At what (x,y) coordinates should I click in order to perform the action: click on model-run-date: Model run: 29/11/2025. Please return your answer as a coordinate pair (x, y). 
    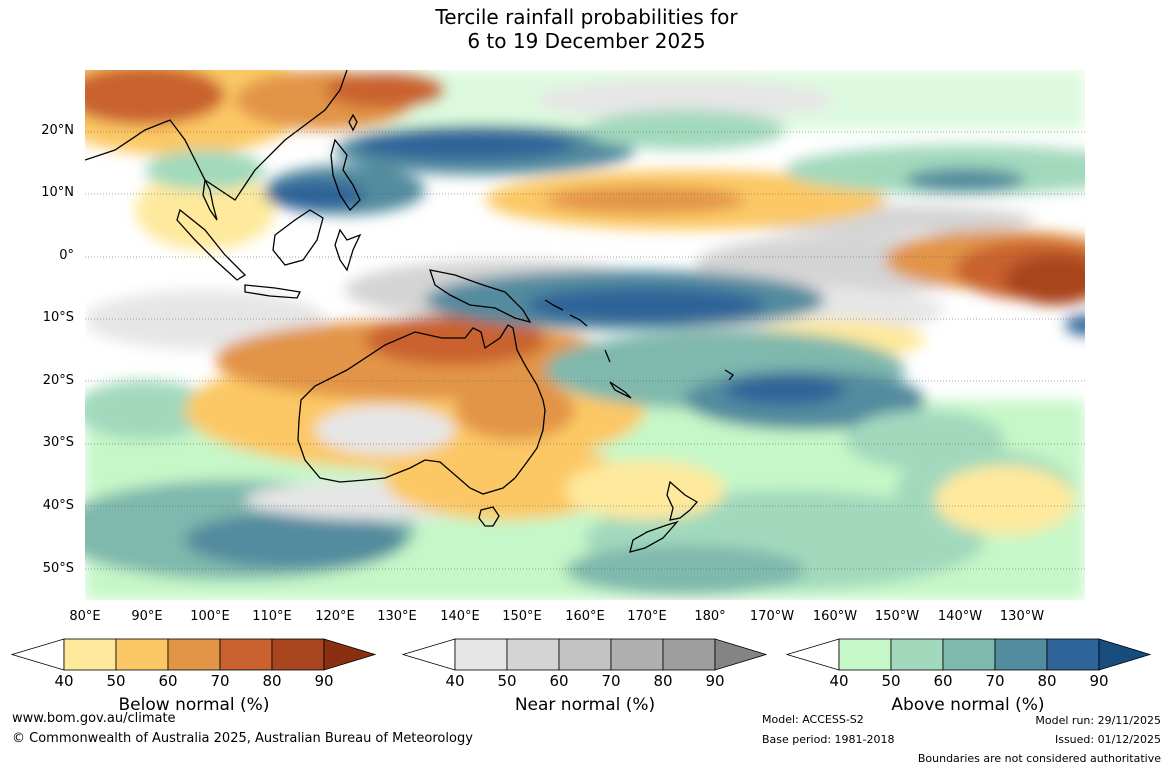
    Looking at the image, I should click on (1098, 720).